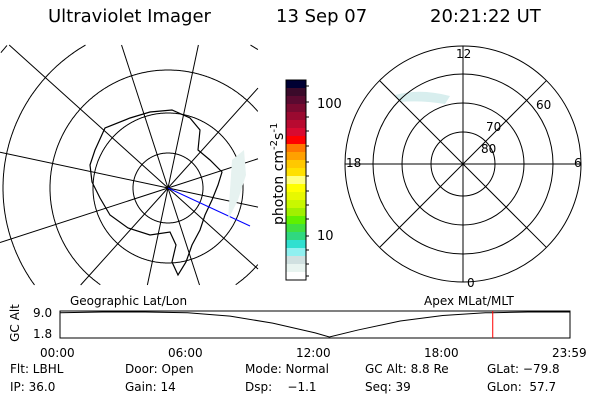  I want to click on mlt-18: 18, so click(354, 163).